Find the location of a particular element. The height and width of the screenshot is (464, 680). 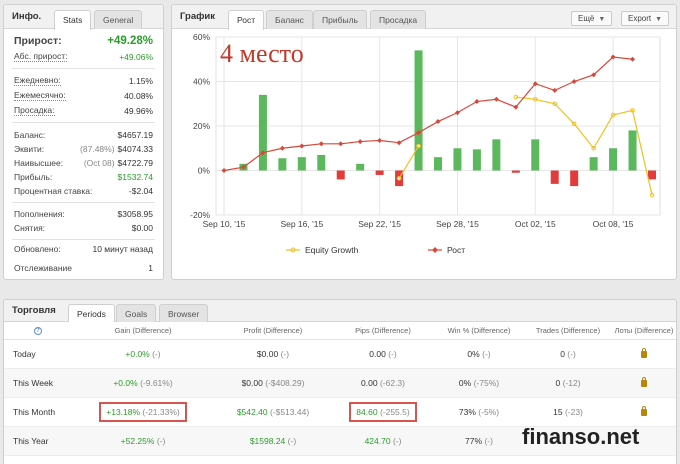

profit-cell: $1598.24 (-) is located at coordinates (273, 441).